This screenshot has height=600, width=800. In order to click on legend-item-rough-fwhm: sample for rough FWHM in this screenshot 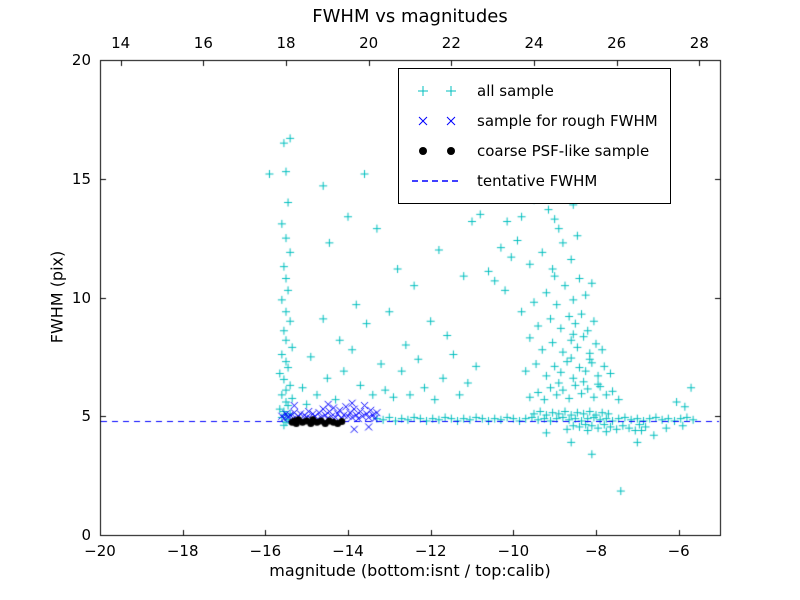, I will do `click(533, 121)`.